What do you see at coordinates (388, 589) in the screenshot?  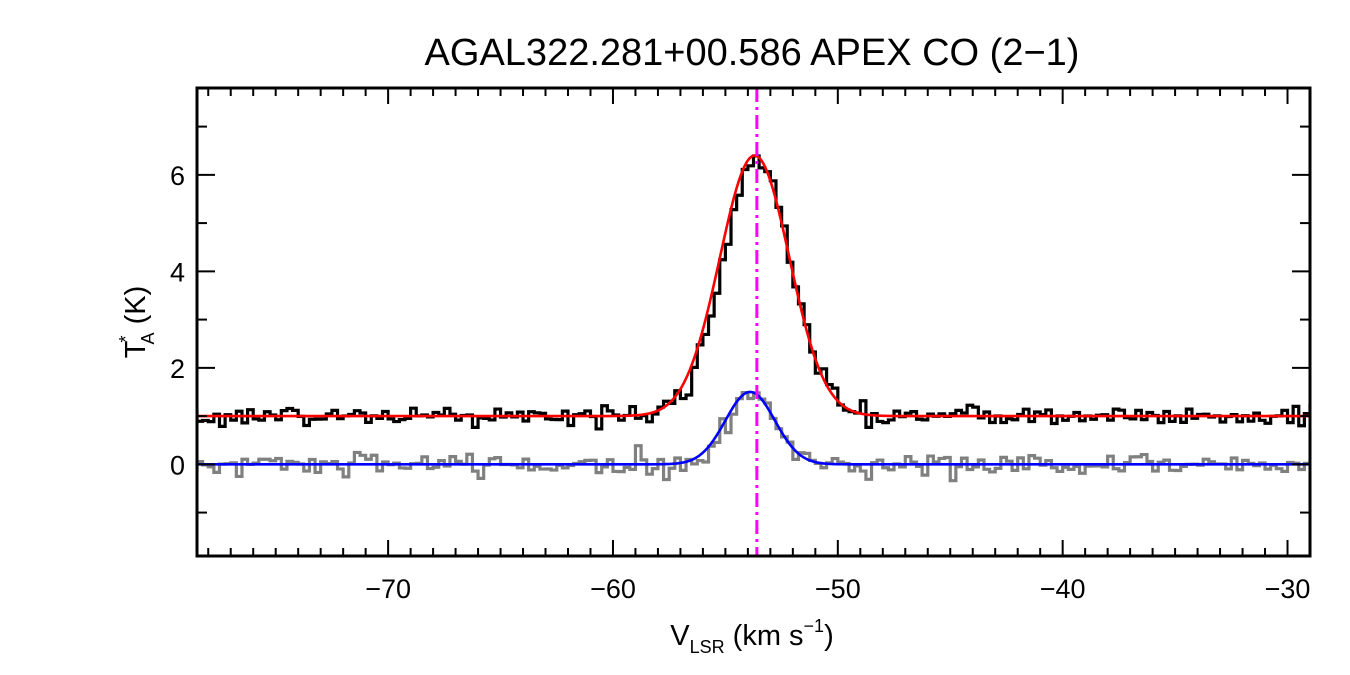 I see `x-tick-label: −70` at bounding box center [388, 589].